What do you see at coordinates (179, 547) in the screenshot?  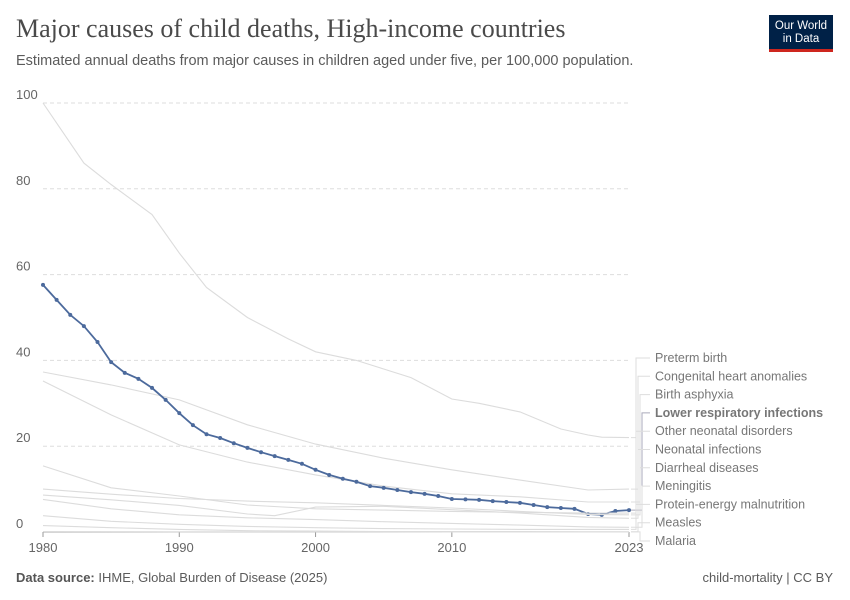 I see `x-tick-label: 1990` at bounding box center [179, 547].